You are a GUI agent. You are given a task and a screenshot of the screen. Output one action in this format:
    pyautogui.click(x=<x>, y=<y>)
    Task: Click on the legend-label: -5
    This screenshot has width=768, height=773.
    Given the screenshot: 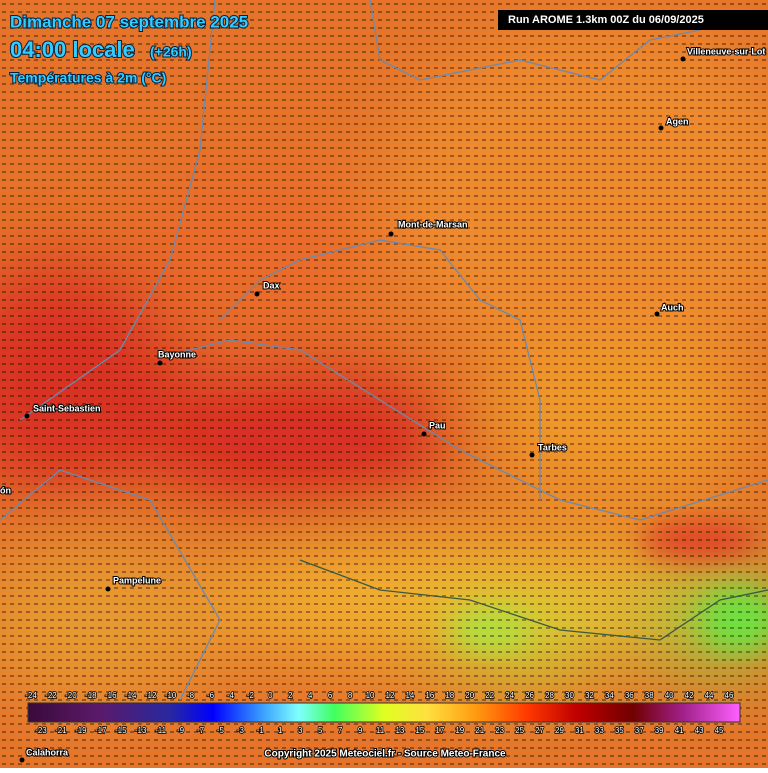 What is the action you would take?
    pyautogui.click(x=221, y=730)
    